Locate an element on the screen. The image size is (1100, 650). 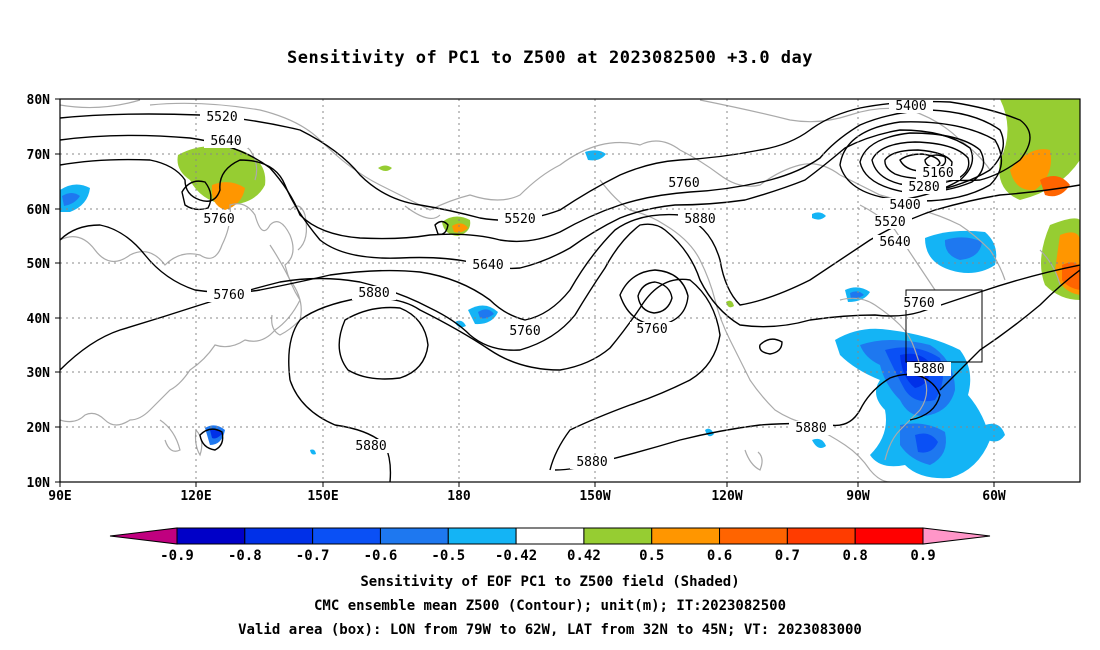
lon-label: 120W is located at coordinates (726, 496).